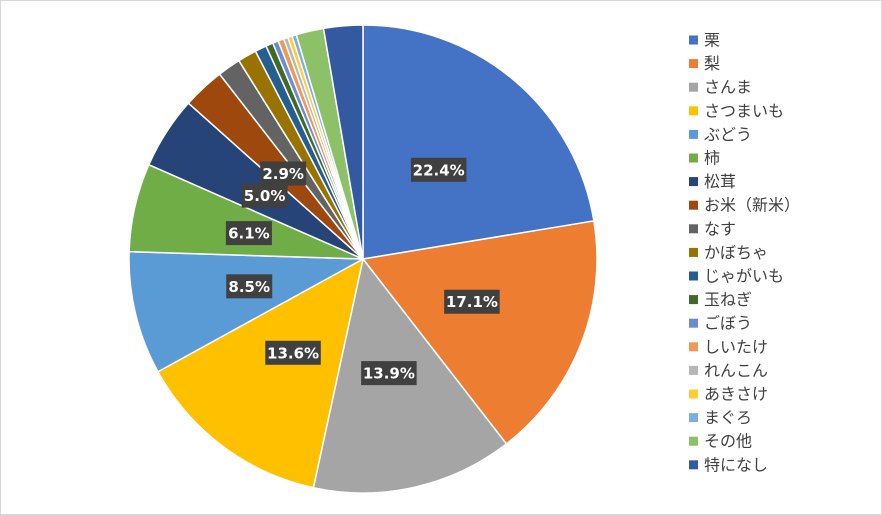 The width and height of the screenshot is (882, 515). Describe the element at coordinates (728, 299) in the screenshot. I see `legend-label: 玉ねぎ` at that location.